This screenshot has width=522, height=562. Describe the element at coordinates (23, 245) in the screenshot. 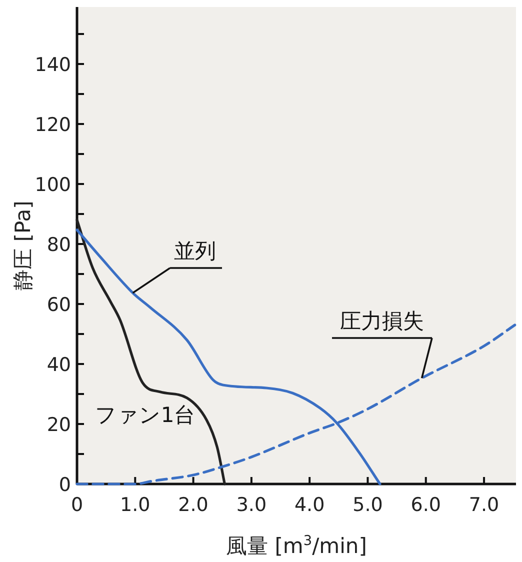

I see `y-axis-title: 静圧 [Pa]` at that location.